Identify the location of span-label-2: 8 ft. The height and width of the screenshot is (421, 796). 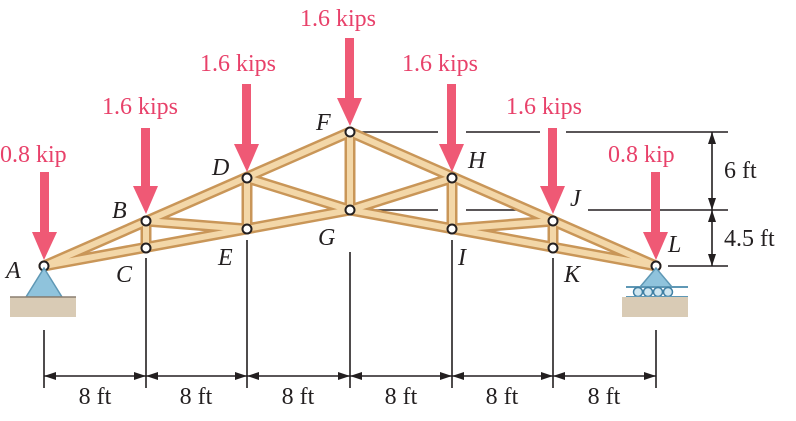
(196, 397).